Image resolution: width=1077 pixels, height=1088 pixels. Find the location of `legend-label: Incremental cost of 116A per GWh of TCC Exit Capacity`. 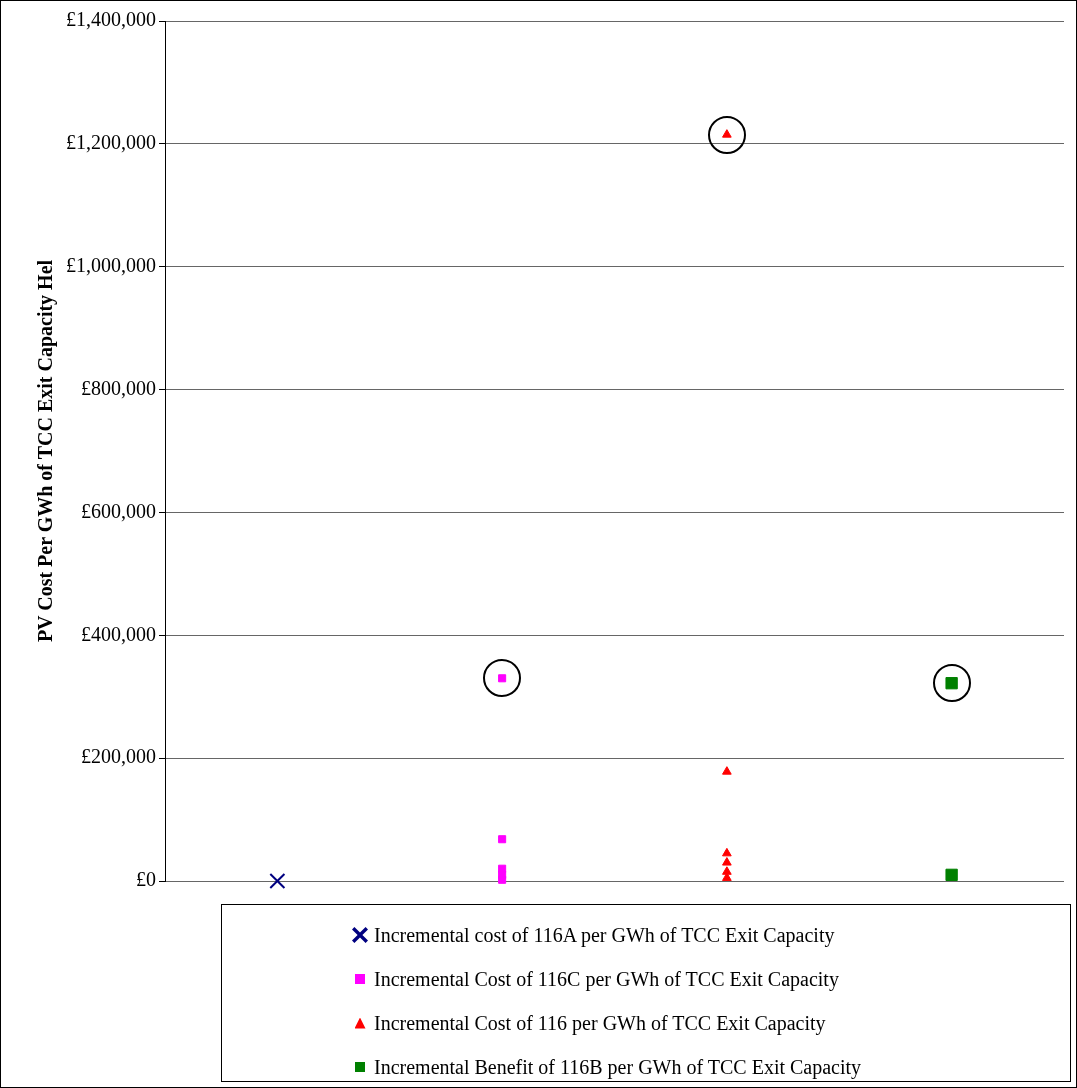

legend-label: Incremental cost of 116A per GWh of TCC Exit Capacity is located at coordinates (604, 935).